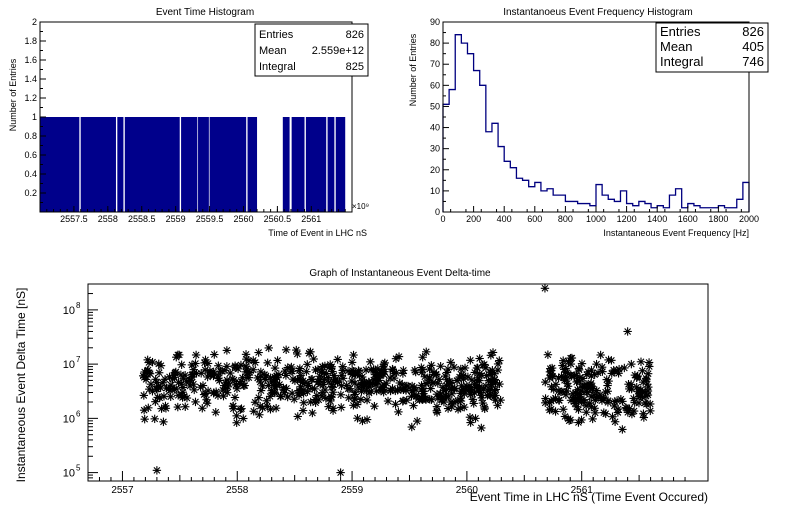 The height and width of the screenshot is (512, 798). Describe the element at coordinates (278, 219) in the screenshot. I see `event-time-xtick-label: 2560.5` at that location.